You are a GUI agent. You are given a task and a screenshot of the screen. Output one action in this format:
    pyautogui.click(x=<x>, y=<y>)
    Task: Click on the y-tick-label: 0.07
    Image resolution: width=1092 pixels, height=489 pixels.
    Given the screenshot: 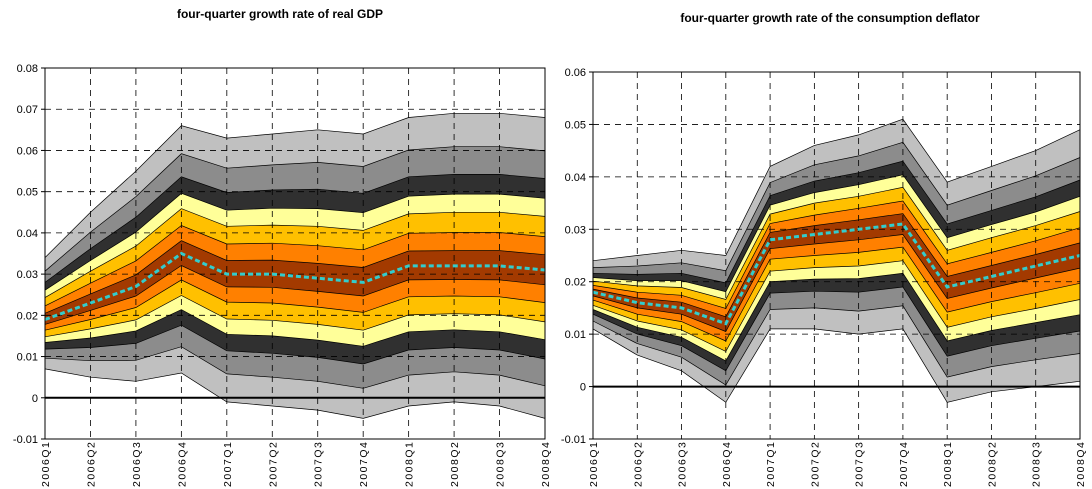 What is the action you would take?
    pyautogui.click(x=27, y=110)
    